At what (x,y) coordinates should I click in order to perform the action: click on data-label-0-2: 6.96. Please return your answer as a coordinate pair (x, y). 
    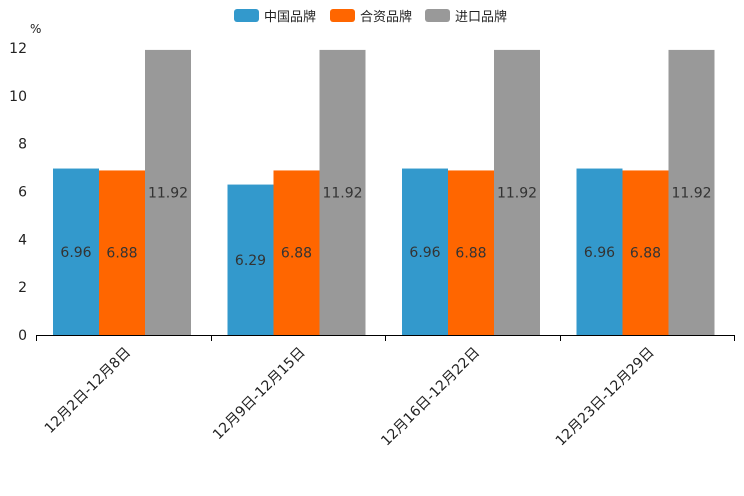
    Looking at the image, I should click on (424, 253).